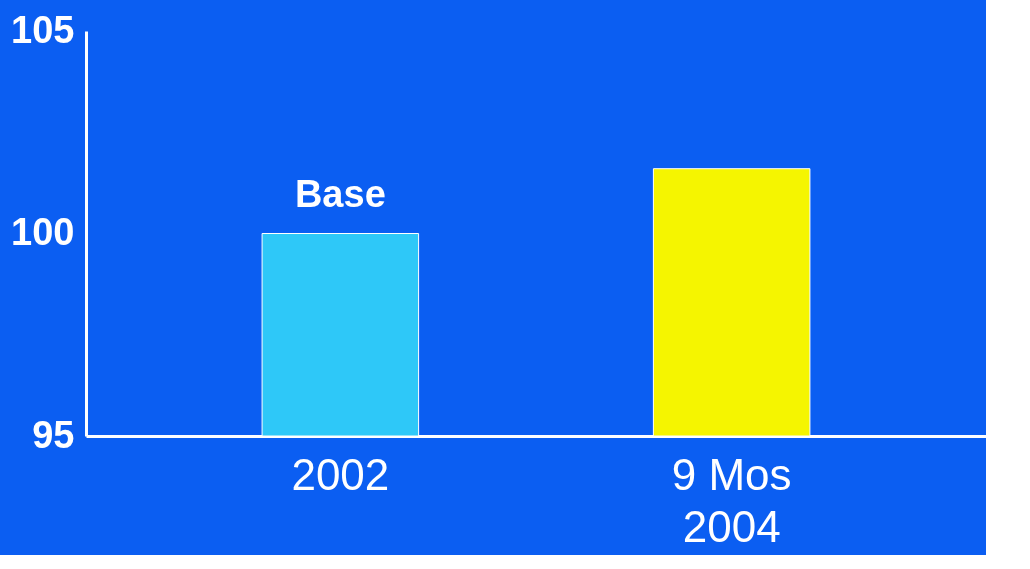 Image resolution: width=1030 pixels, height=569 pixels. I want to click on annotation: Base, so click(340, 193).